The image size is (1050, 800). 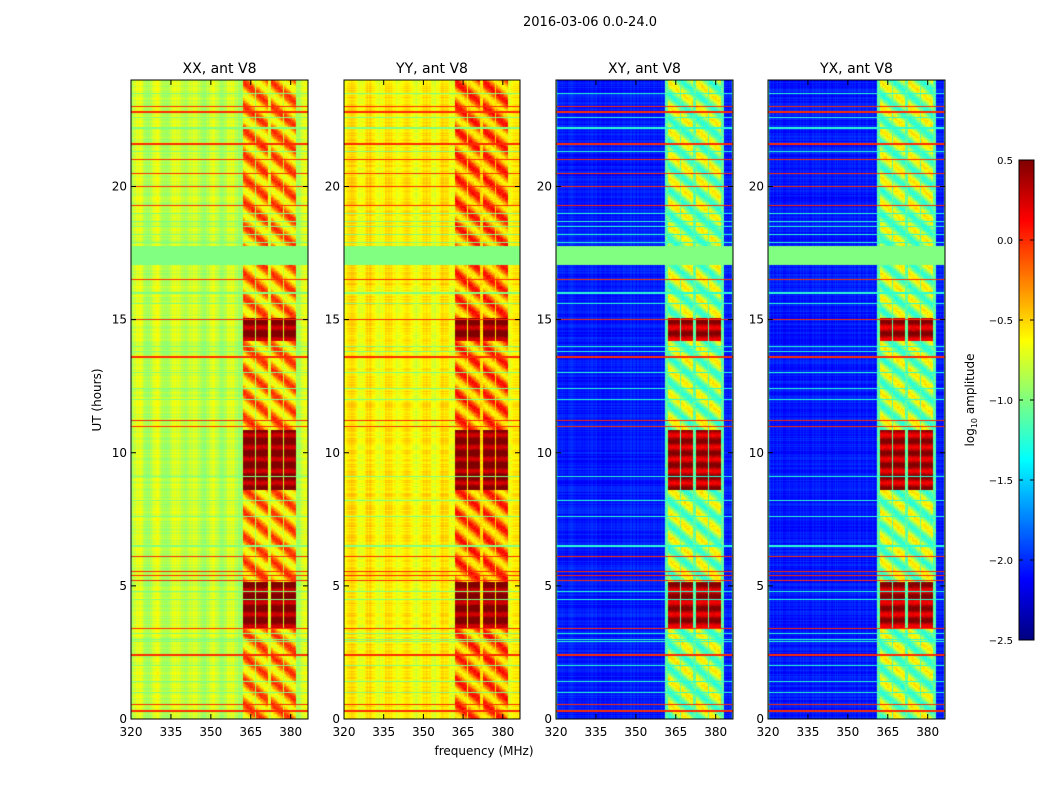 I want to click on colorbar-label: log10 amplitude, so click(x=971, y=400).